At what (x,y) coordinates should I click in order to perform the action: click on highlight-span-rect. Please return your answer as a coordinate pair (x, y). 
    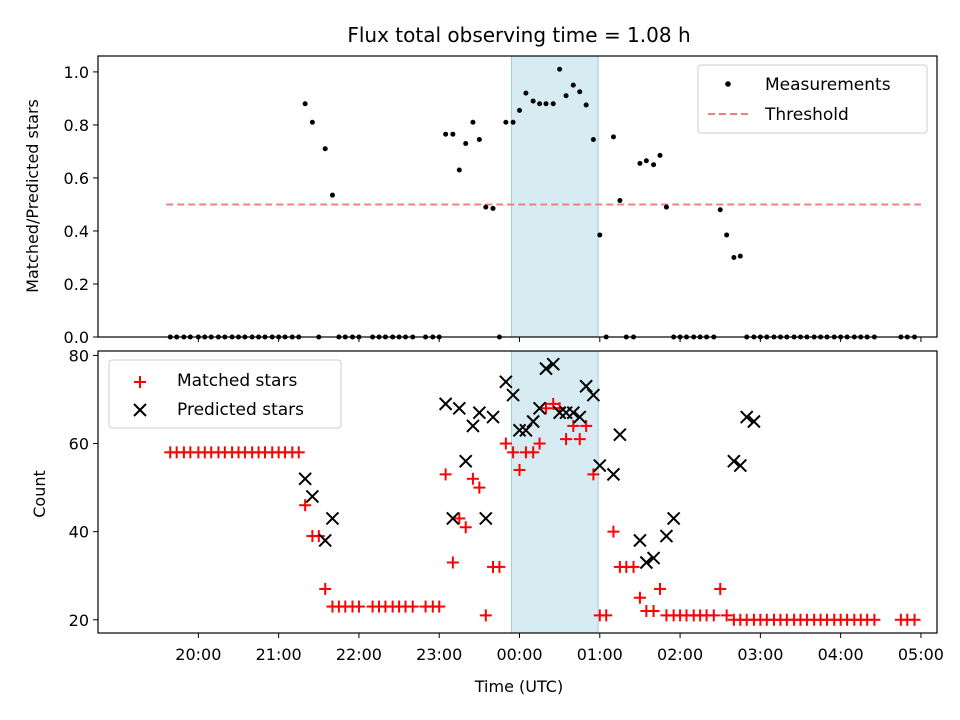
    Looking at the image, I should click on (554, 492).